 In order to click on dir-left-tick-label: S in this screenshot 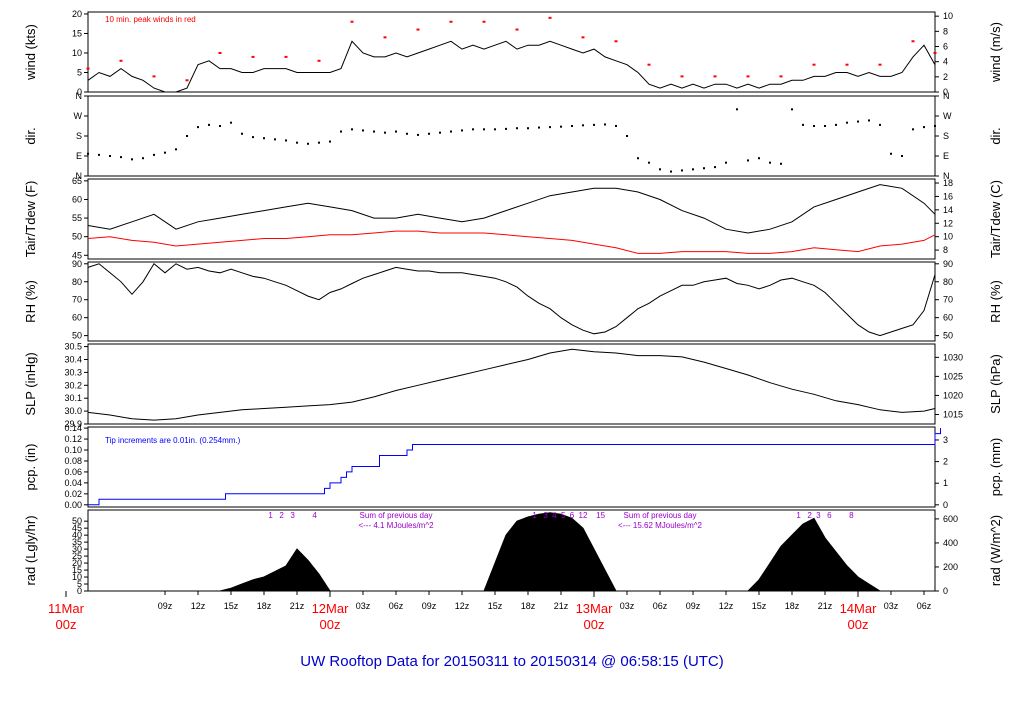, I will do `click(79, 136)`.